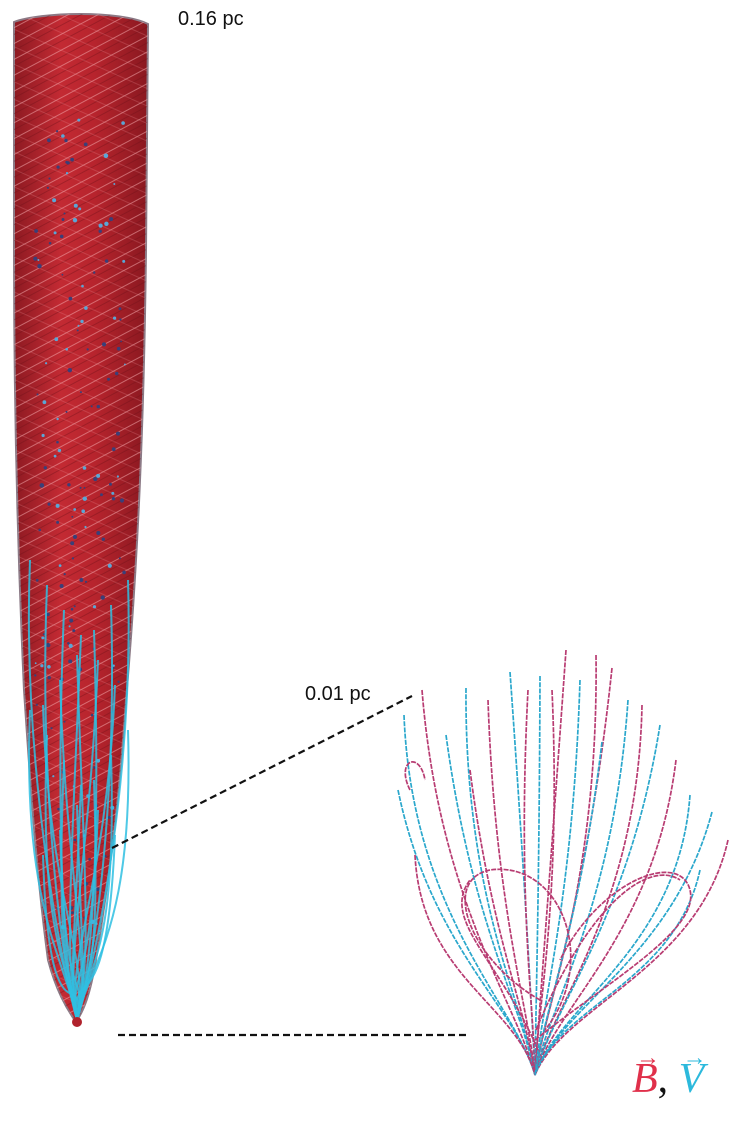 The image size is (733, 1126). Describe the element at coordinates (669, 1074) in the screenshot. I see `vector-legend: → B , → V` at that location.